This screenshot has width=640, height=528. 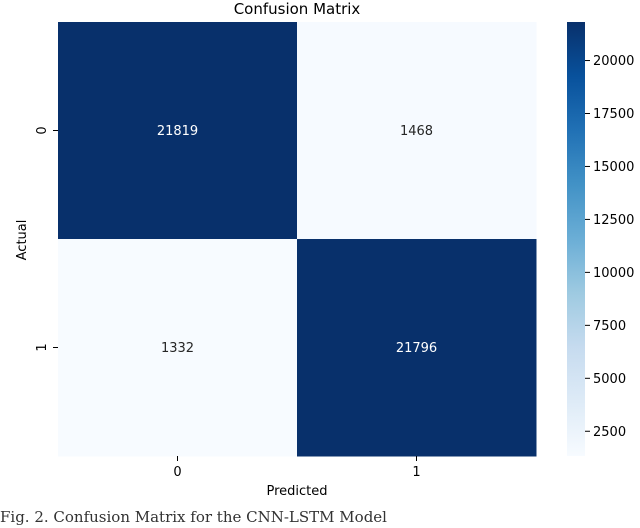 I want to click on colorbar-tick-label: 10000, so click(x=613, y=273).